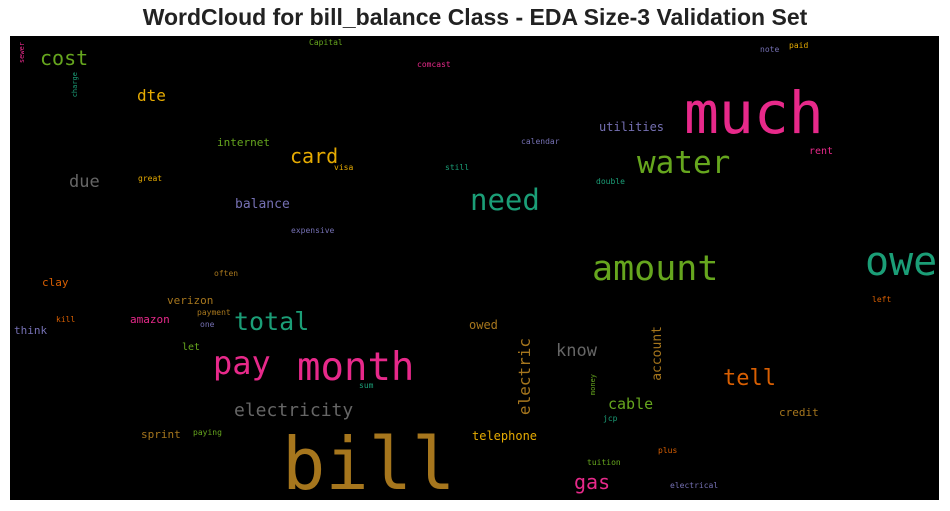  I want to click on word-often: often, so click(226, 273).